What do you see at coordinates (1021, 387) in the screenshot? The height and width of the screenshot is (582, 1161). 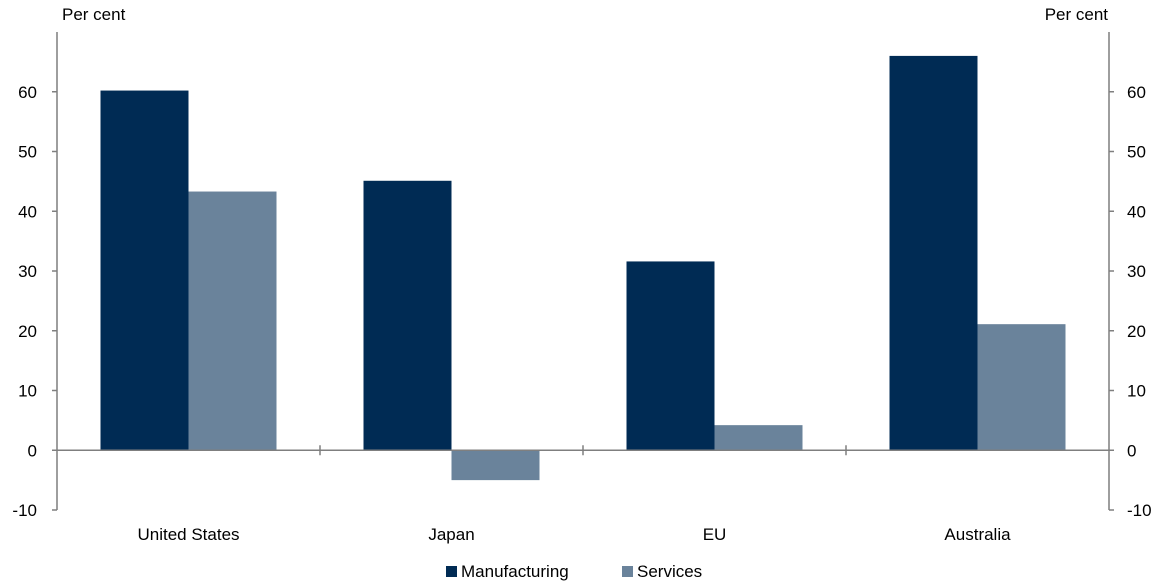 I see `bar-services-australia` at bounding box center [1021, 387].